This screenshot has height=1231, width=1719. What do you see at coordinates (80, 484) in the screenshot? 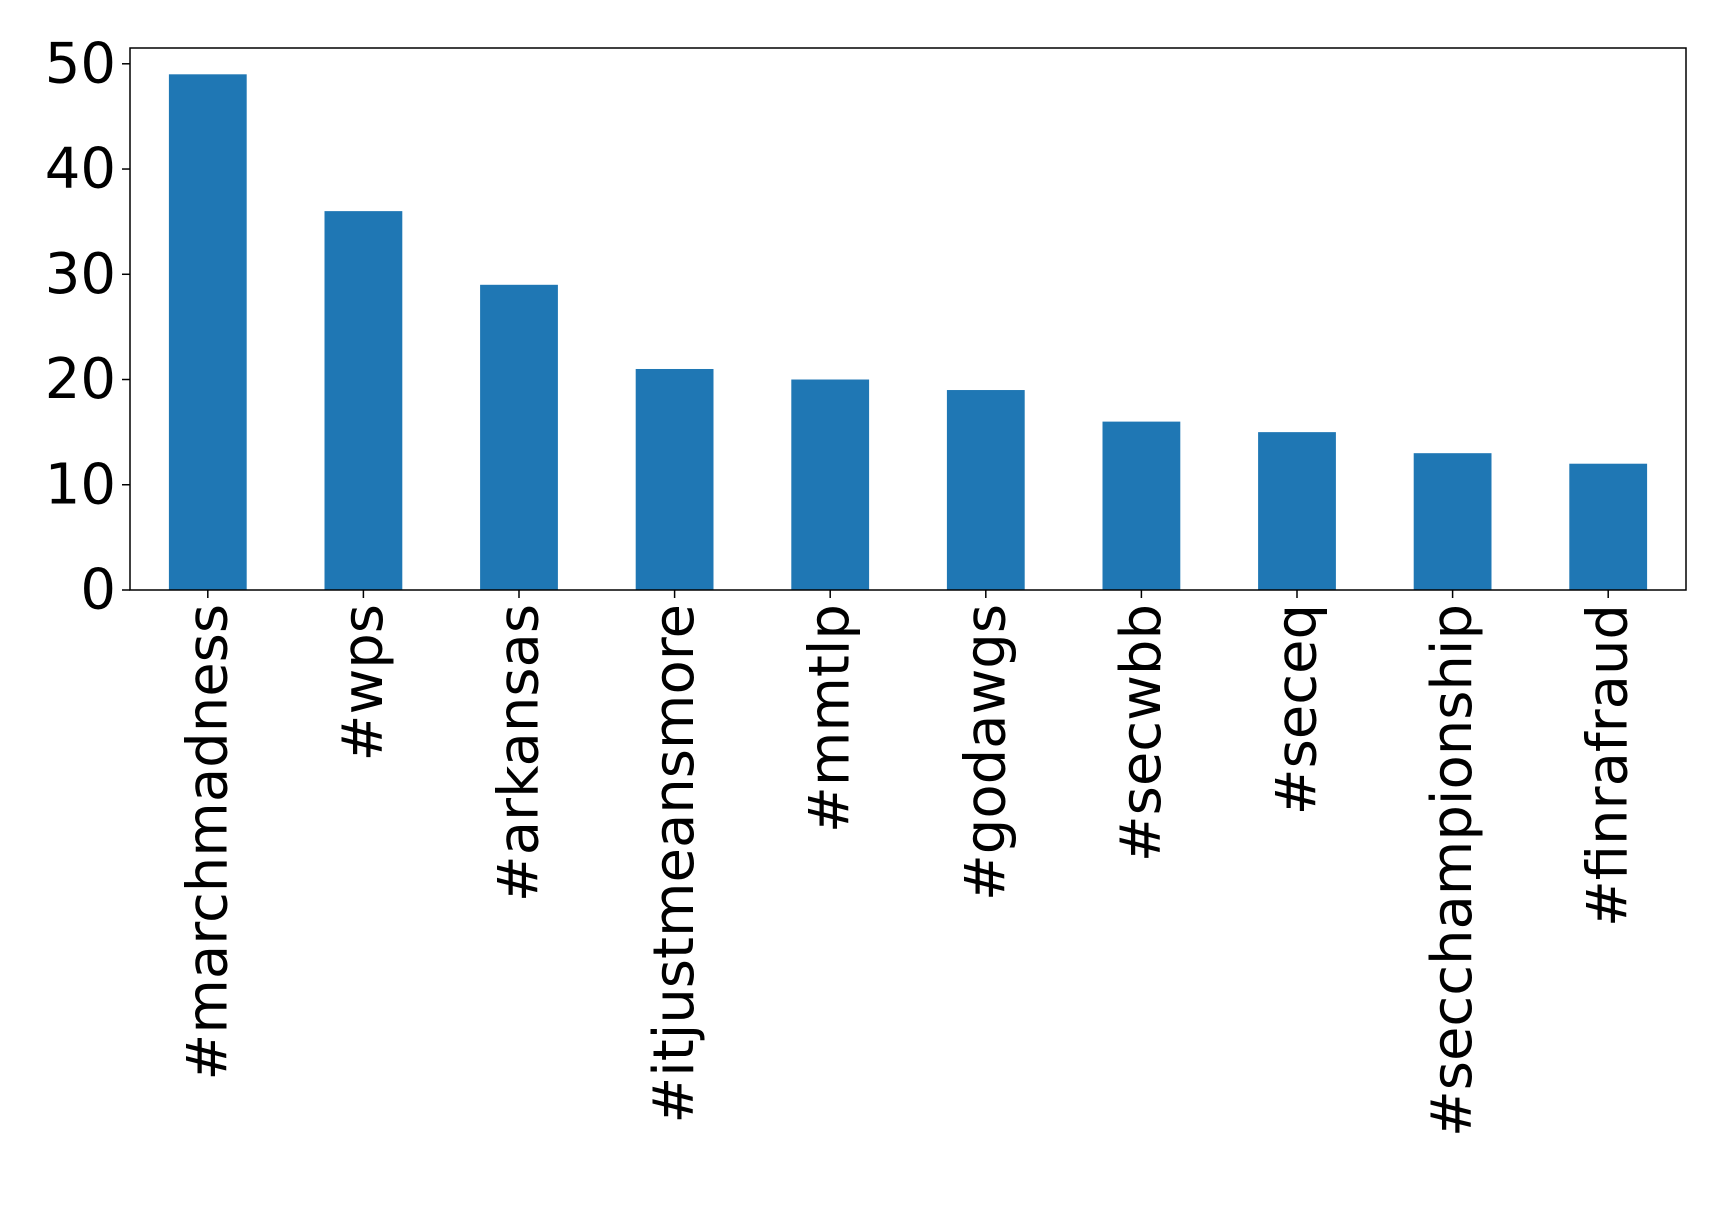
I see `y-tick-label: 10` at bounding box center [80, 484].